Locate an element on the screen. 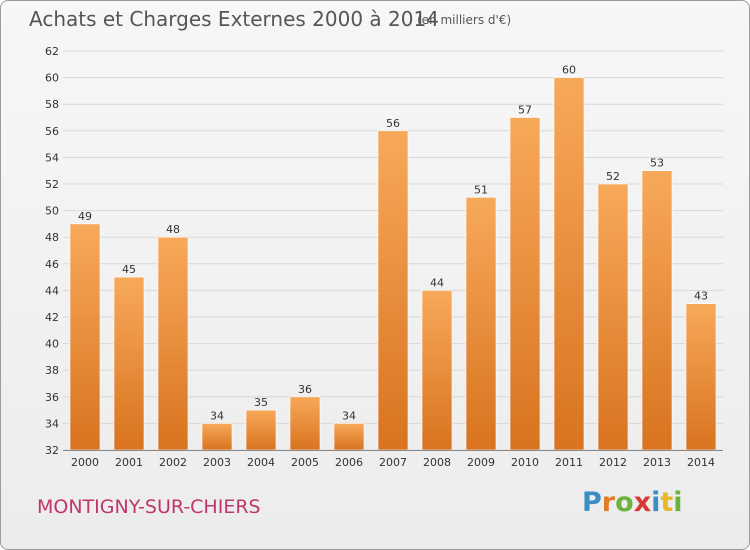  city-name: MONTIGNY-SUR-CHIERS is located at coordinates (149, 507).